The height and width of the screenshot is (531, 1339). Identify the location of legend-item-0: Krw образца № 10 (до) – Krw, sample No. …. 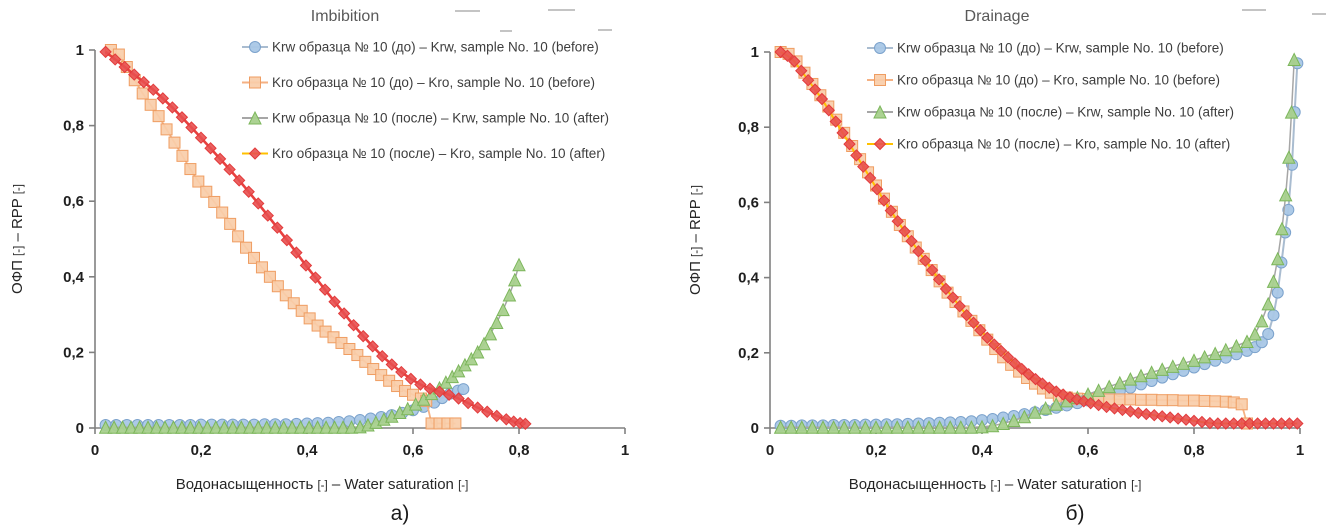
(420, 47).